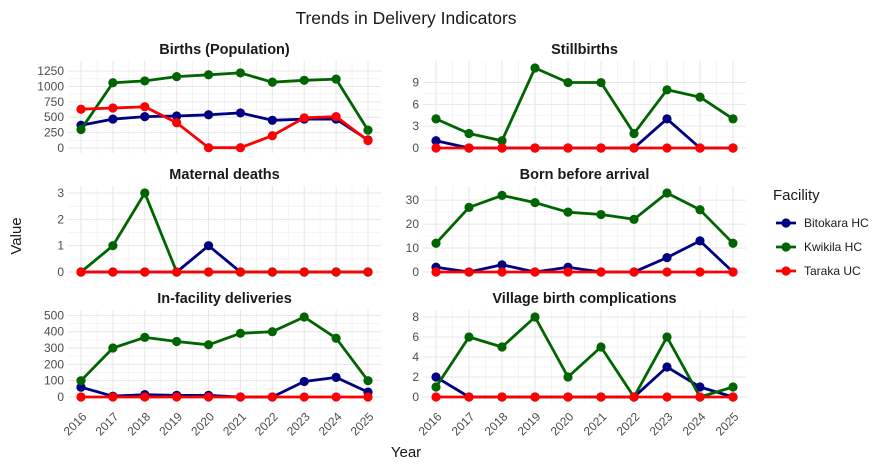  What do you see at coordinates (266, 423) in the screenshot?
I see `x-tick-label: 2022` at bounding box center [266, 423].